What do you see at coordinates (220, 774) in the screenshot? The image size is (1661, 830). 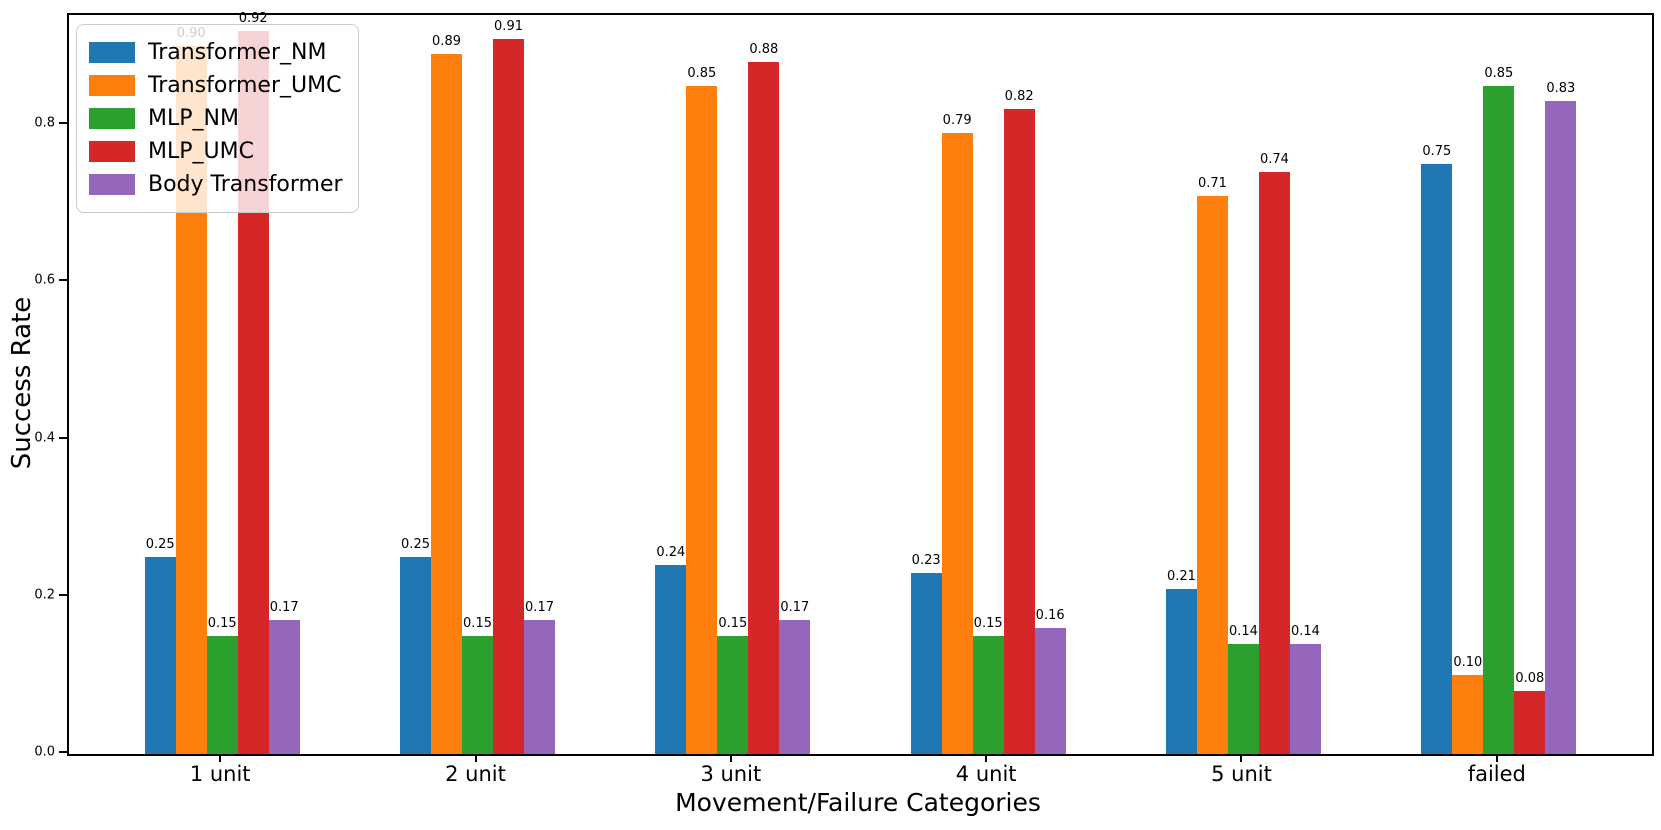 I see `x-tick-label: 1 unit` at bounding box center [220, 774].